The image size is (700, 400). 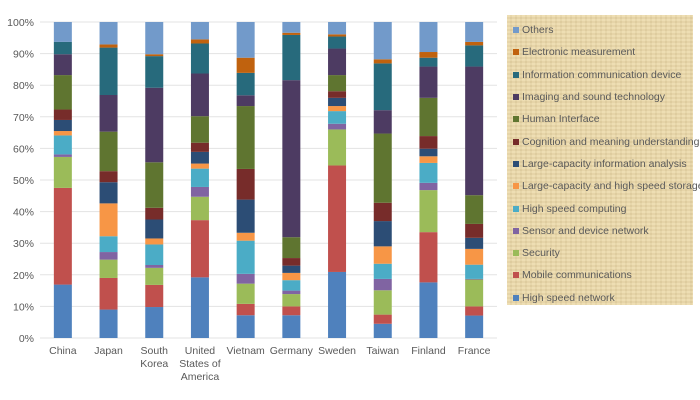 I want to click on x-tick-line: America, so click(x=200, y=377).